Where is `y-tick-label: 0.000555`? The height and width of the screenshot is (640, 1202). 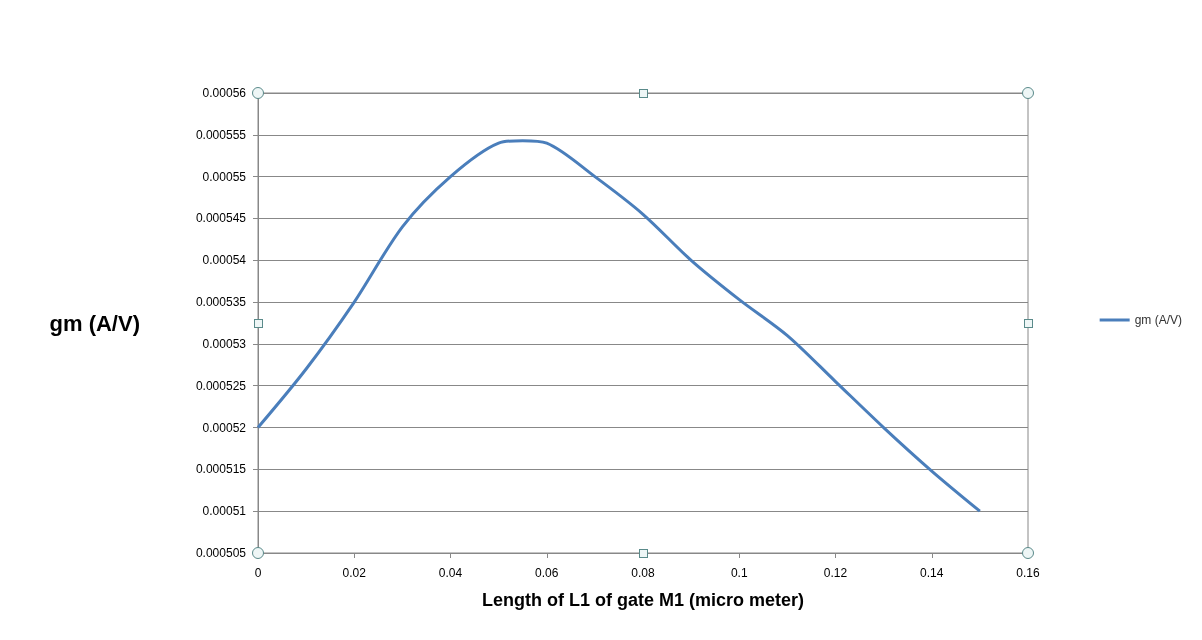 y-tick-label: 0.000555 is located at coordinates (221, 134).